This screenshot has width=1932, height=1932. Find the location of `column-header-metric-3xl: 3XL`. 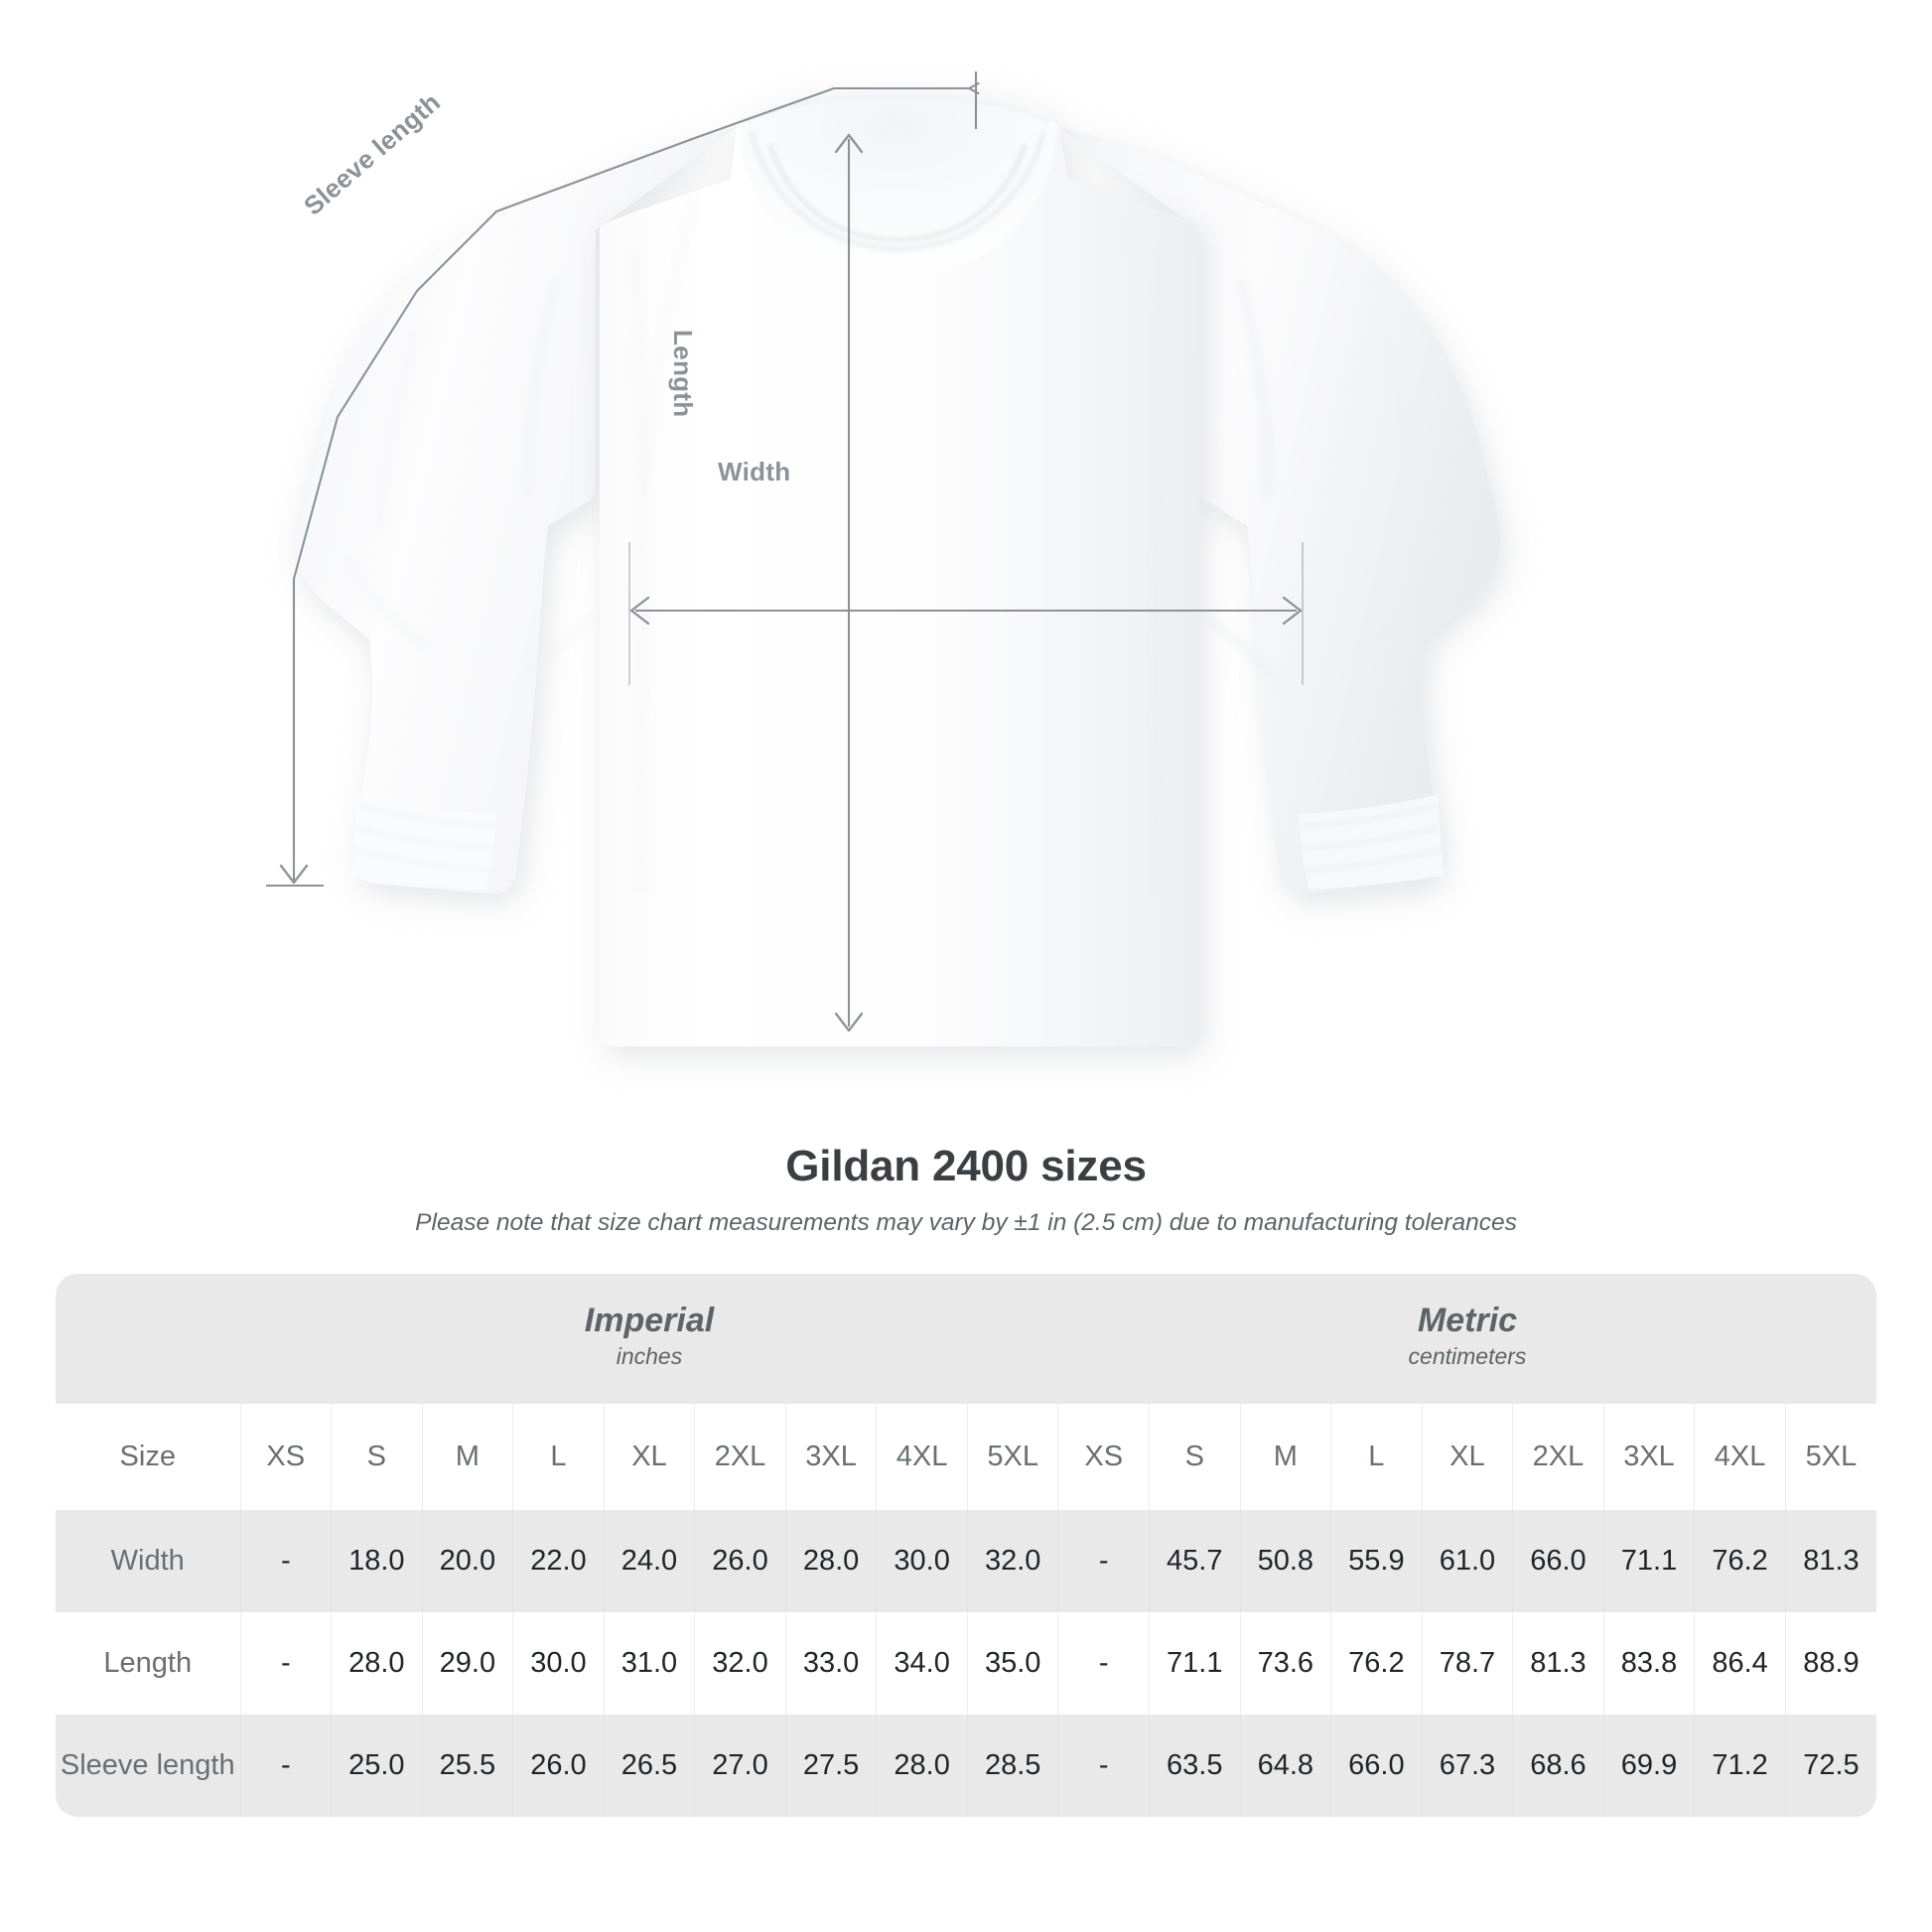

column-header-metric-3xl: 3XL is located at coordinates (1650, 1457).